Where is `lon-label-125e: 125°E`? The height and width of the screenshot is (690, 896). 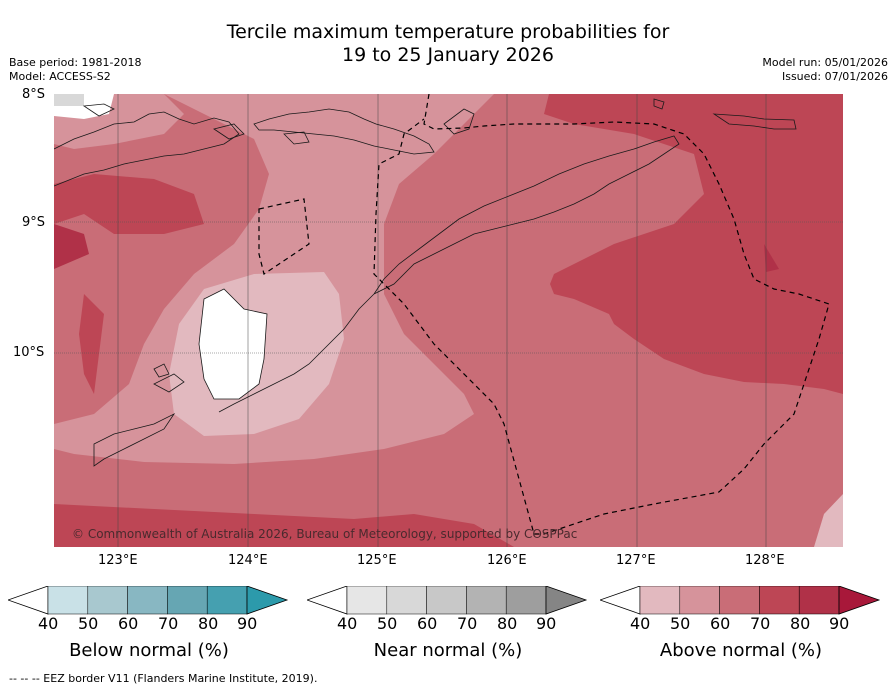 lon-label-125e: 125°E is located at coordinates (377, 560).